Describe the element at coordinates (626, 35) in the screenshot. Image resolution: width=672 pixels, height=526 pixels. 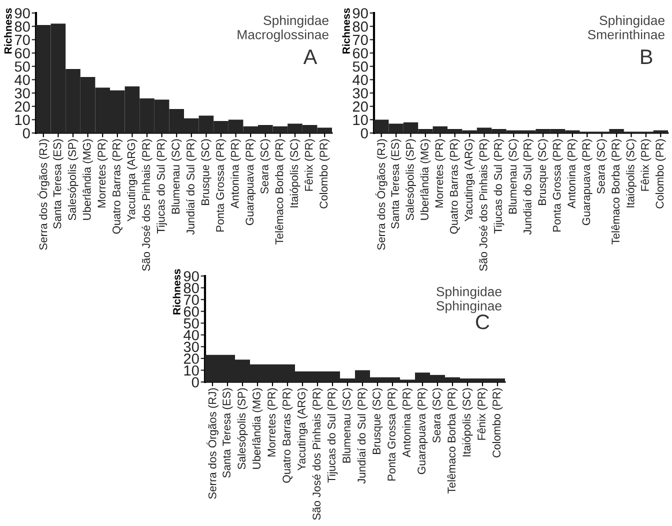
I see `annotation: Smerinthinae` at that location.